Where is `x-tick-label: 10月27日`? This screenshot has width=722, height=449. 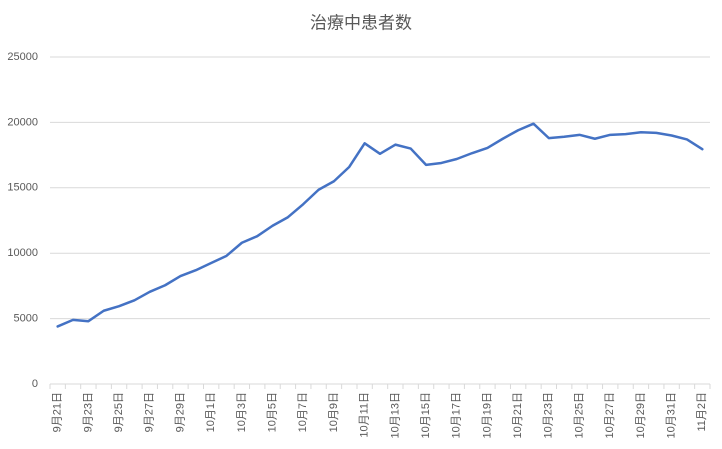 x-tick-label: 10月27日 is located at coordinates (610, 415).